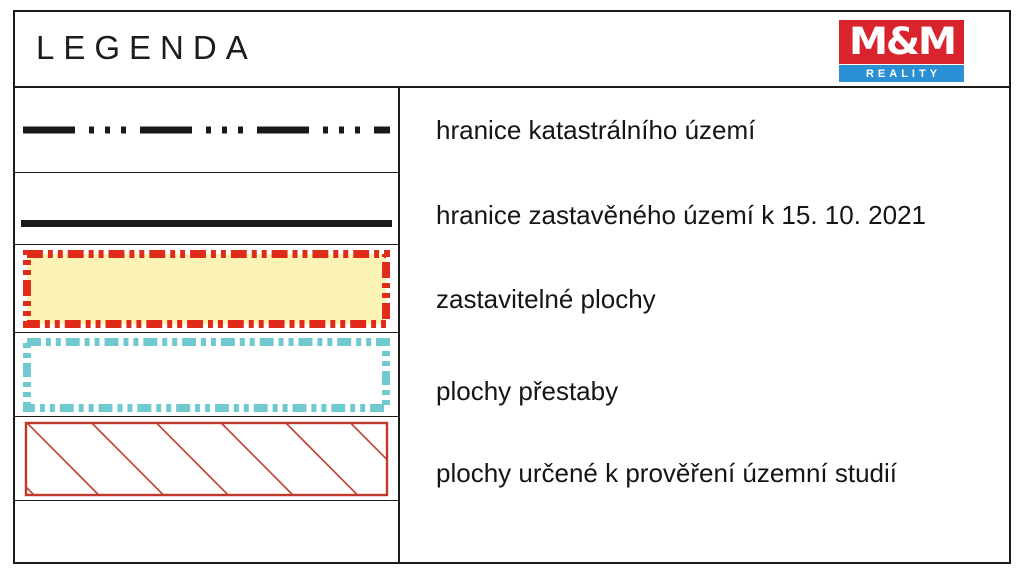 The height and width of the screenshot is (574, 1024). What do you see at coordinates (206, 209) in the screenshot?
I see `legend-symbol-builtup-boundary` at bounding box center [206, 209].